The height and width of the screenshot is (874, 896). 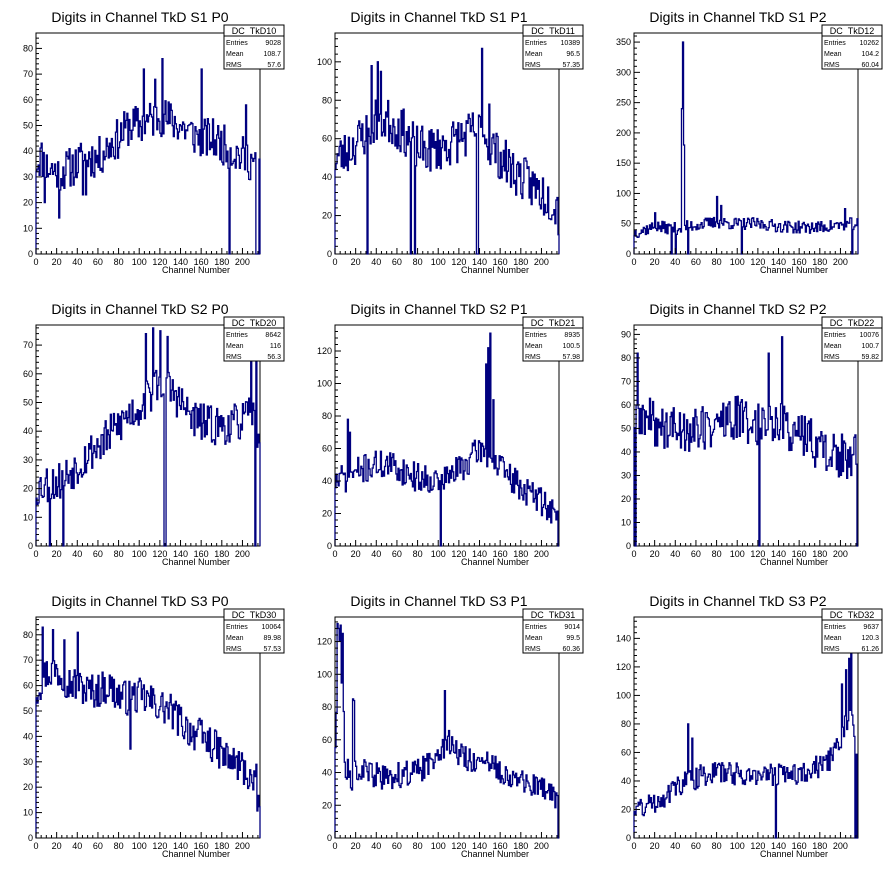 I want to click on histogram-line, so click(x=446, y=439).